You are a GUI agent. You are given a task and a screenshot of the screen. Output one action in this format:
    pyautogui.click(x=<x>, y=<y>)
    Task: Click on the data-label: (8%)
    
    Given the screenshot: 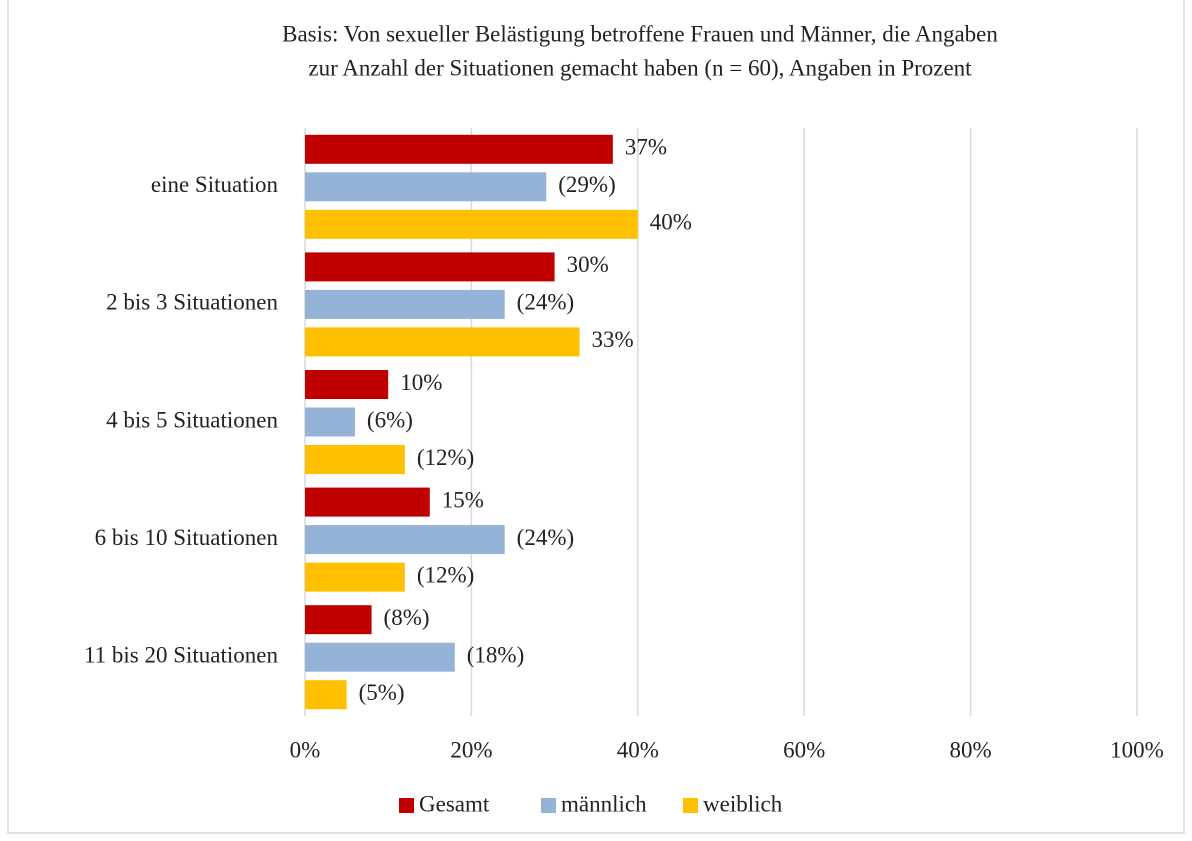 What is the action you would take?
    pyautogui.click(x=407, y=617)
    